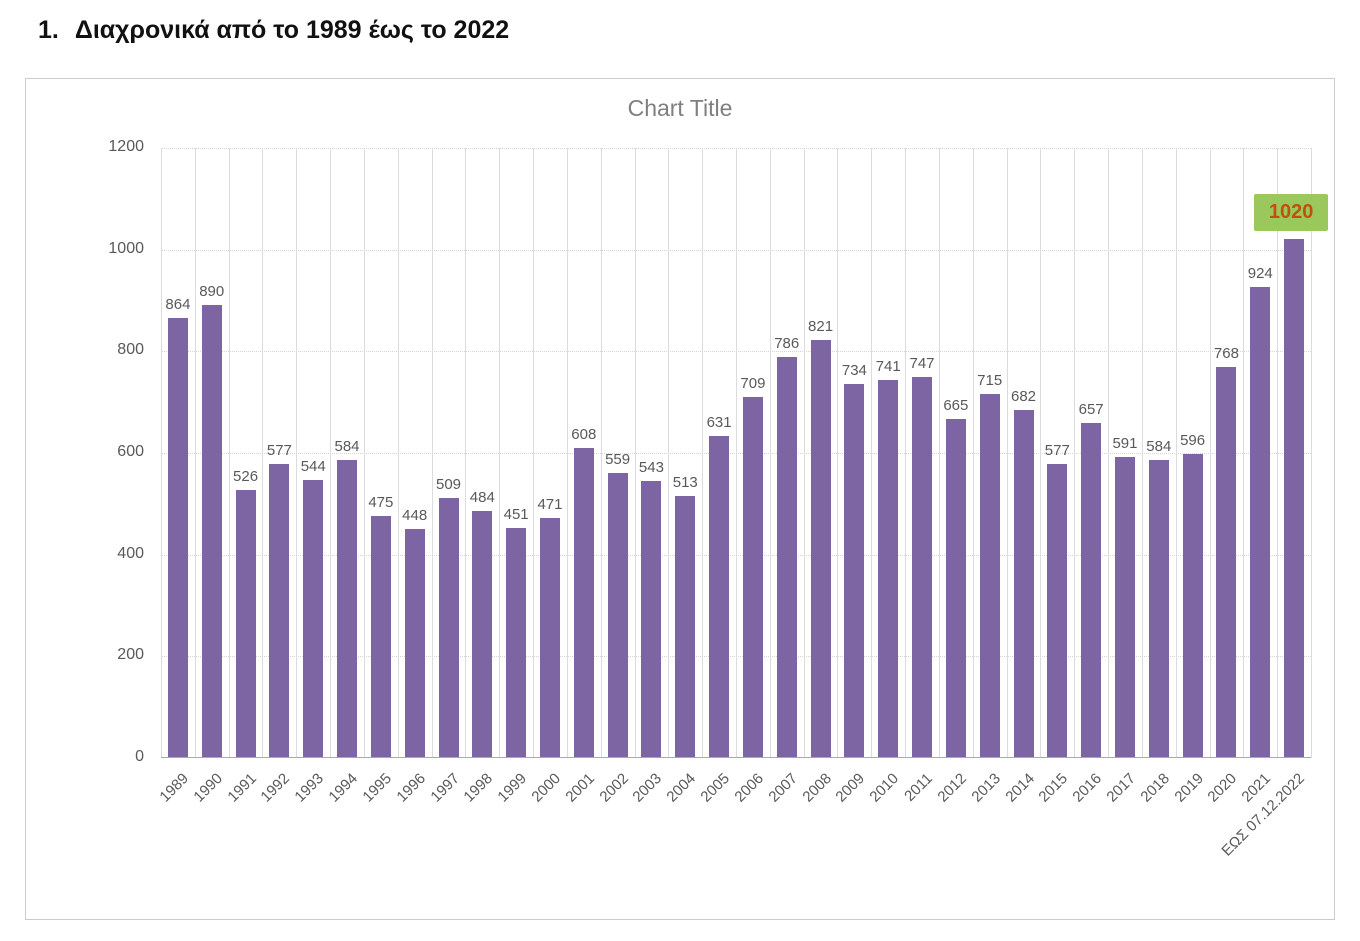 This screenshot has height=941, width=1360. I want to click on bar-2019, so click(1192, 605).